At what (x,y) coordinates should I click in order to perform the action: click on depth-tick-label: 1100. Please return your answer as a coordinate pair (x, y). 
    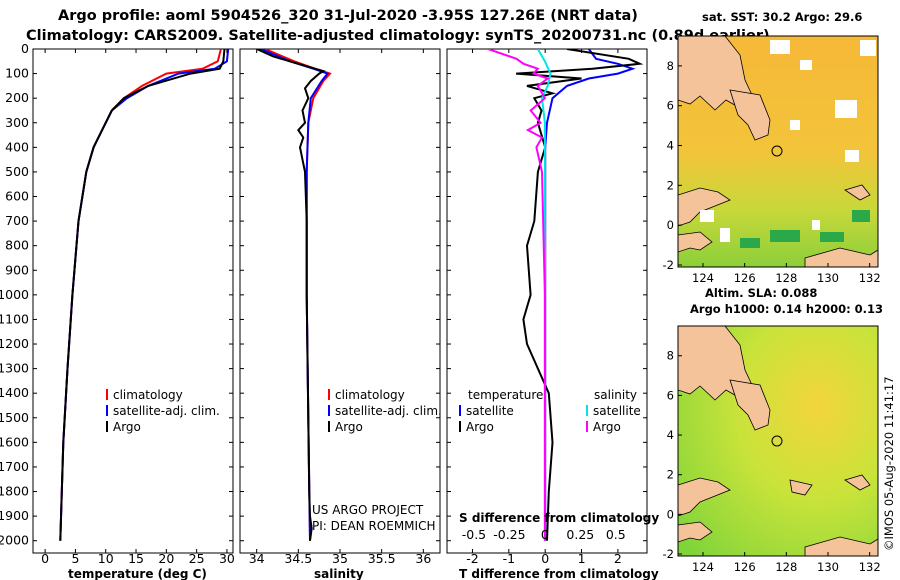
    Looking at the image, I should click on (14, 318).